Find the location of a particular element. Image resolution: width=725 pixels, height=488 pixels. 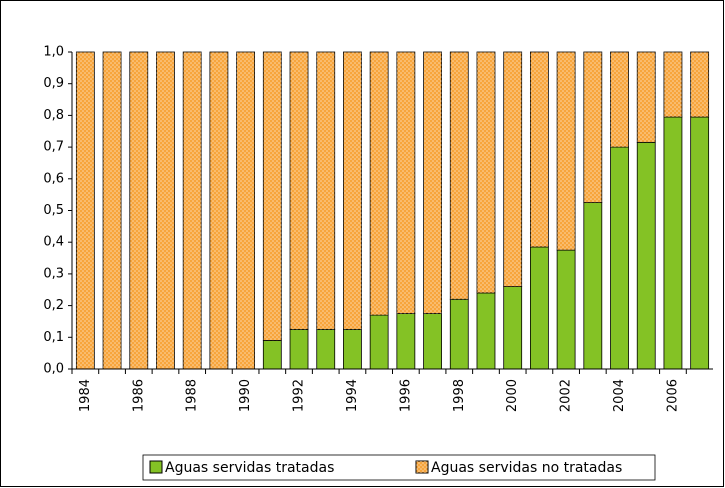

x-tick-label: 1990 is located at coordinates (245, 395).